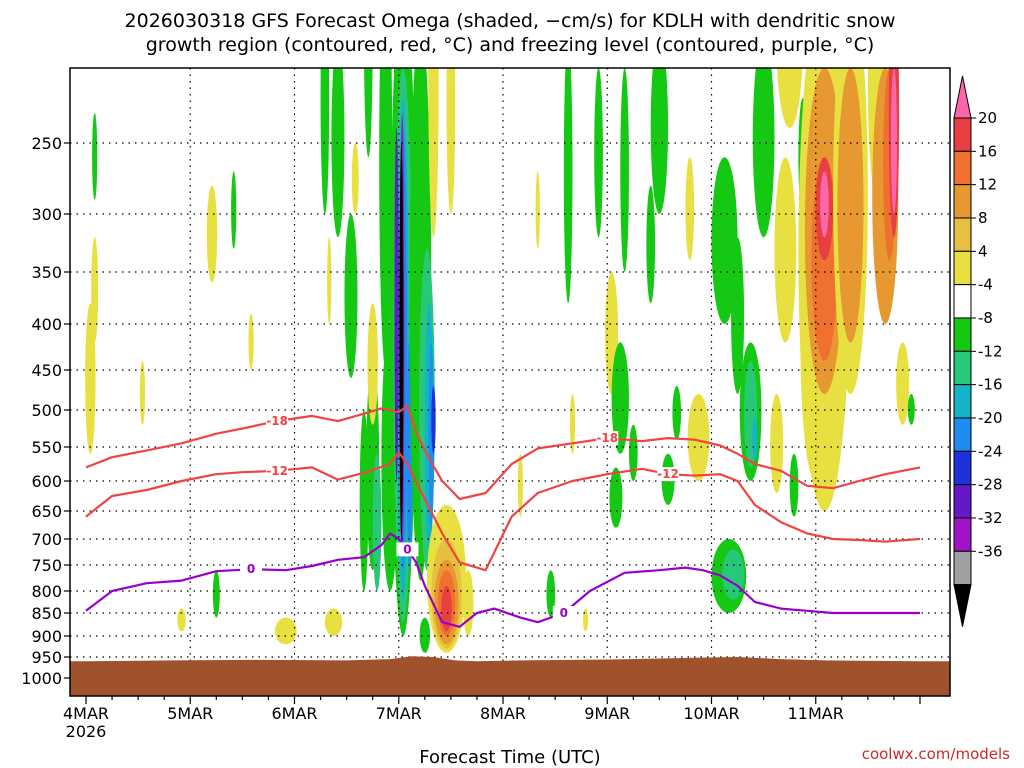 This screenshot has width=1024, height=768. Describe the element at coordinates (990, 418) in the screenshot. I see `colorbar-label: -20` at that location.